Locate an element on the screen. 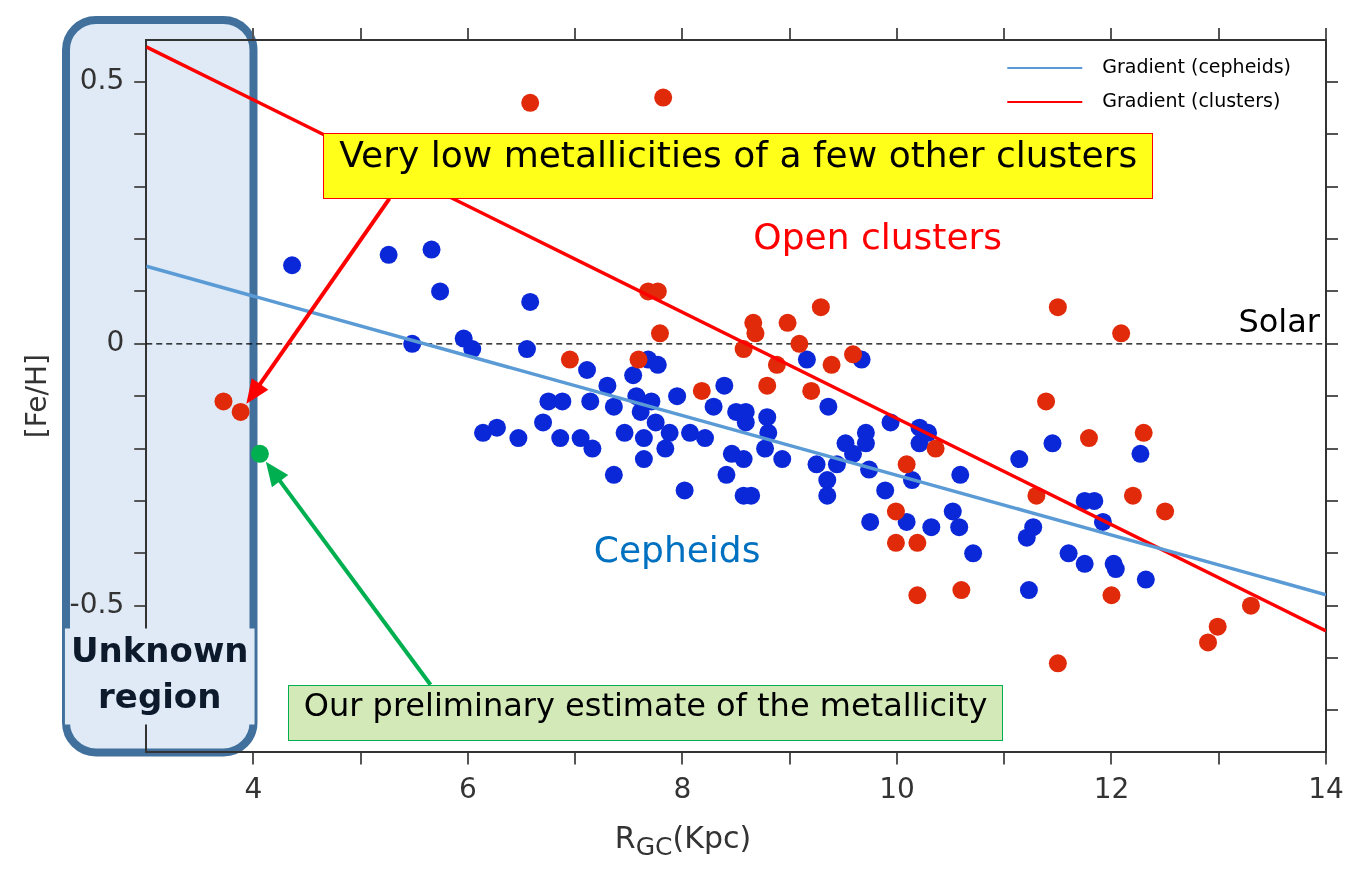  x-tick-label: 6 is located at coordinates (468, 789).